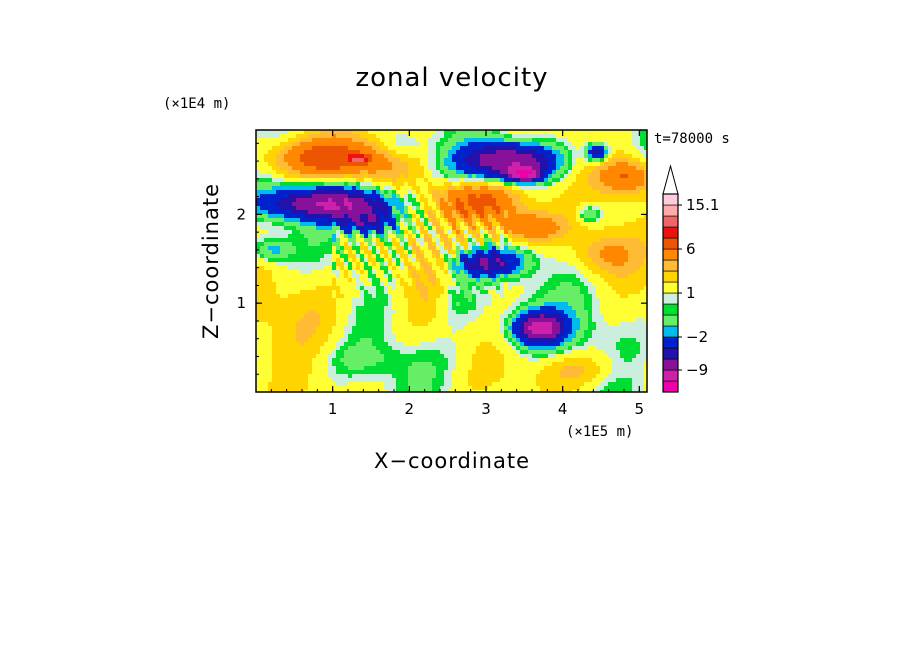 This screenshot has width=904, height=654. I want to click on colorbar-tick-label: 15.1, so click(702, 205).